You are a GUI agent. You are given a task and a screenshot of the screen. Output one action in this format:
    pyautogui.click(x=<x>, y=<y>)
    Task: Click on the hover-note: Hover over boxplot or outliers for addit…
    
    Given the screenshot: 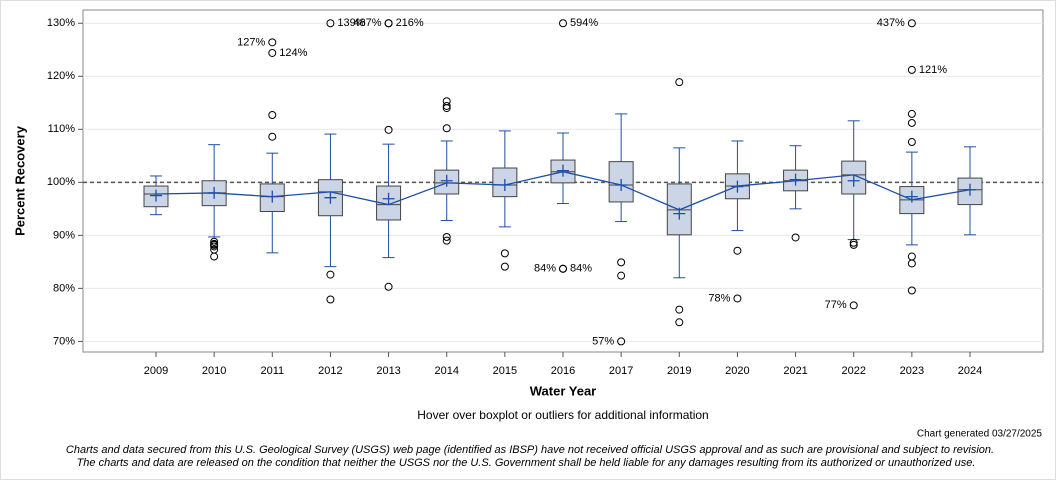 What is the action you would take?
    pyautogui.click(x=562, y=415)
    